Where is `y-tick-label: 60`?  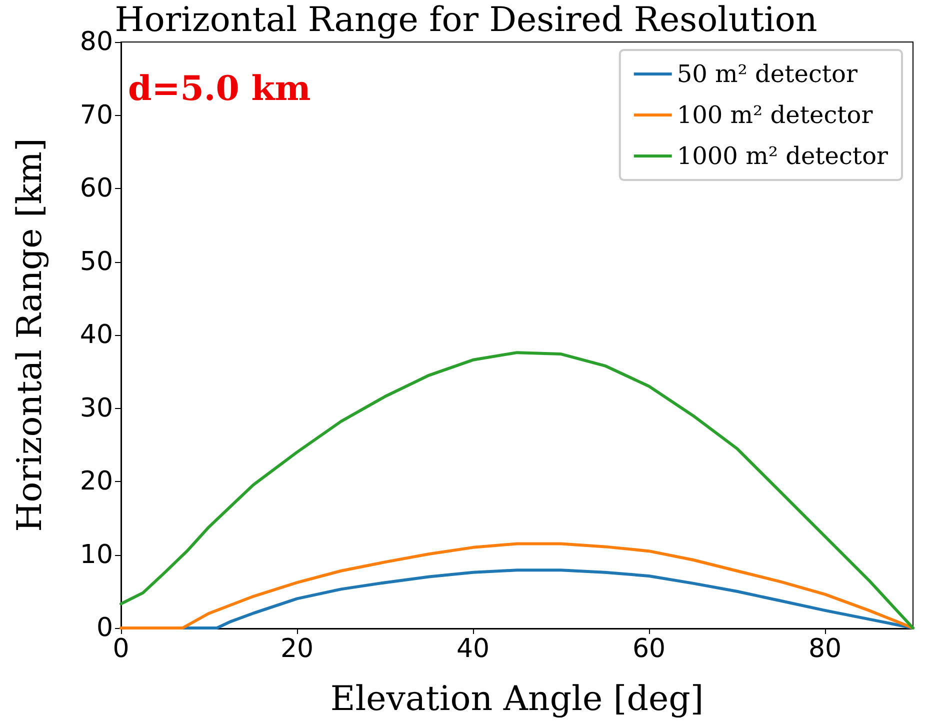
y-tick-label: 60 is located at coordinates (96, 189).